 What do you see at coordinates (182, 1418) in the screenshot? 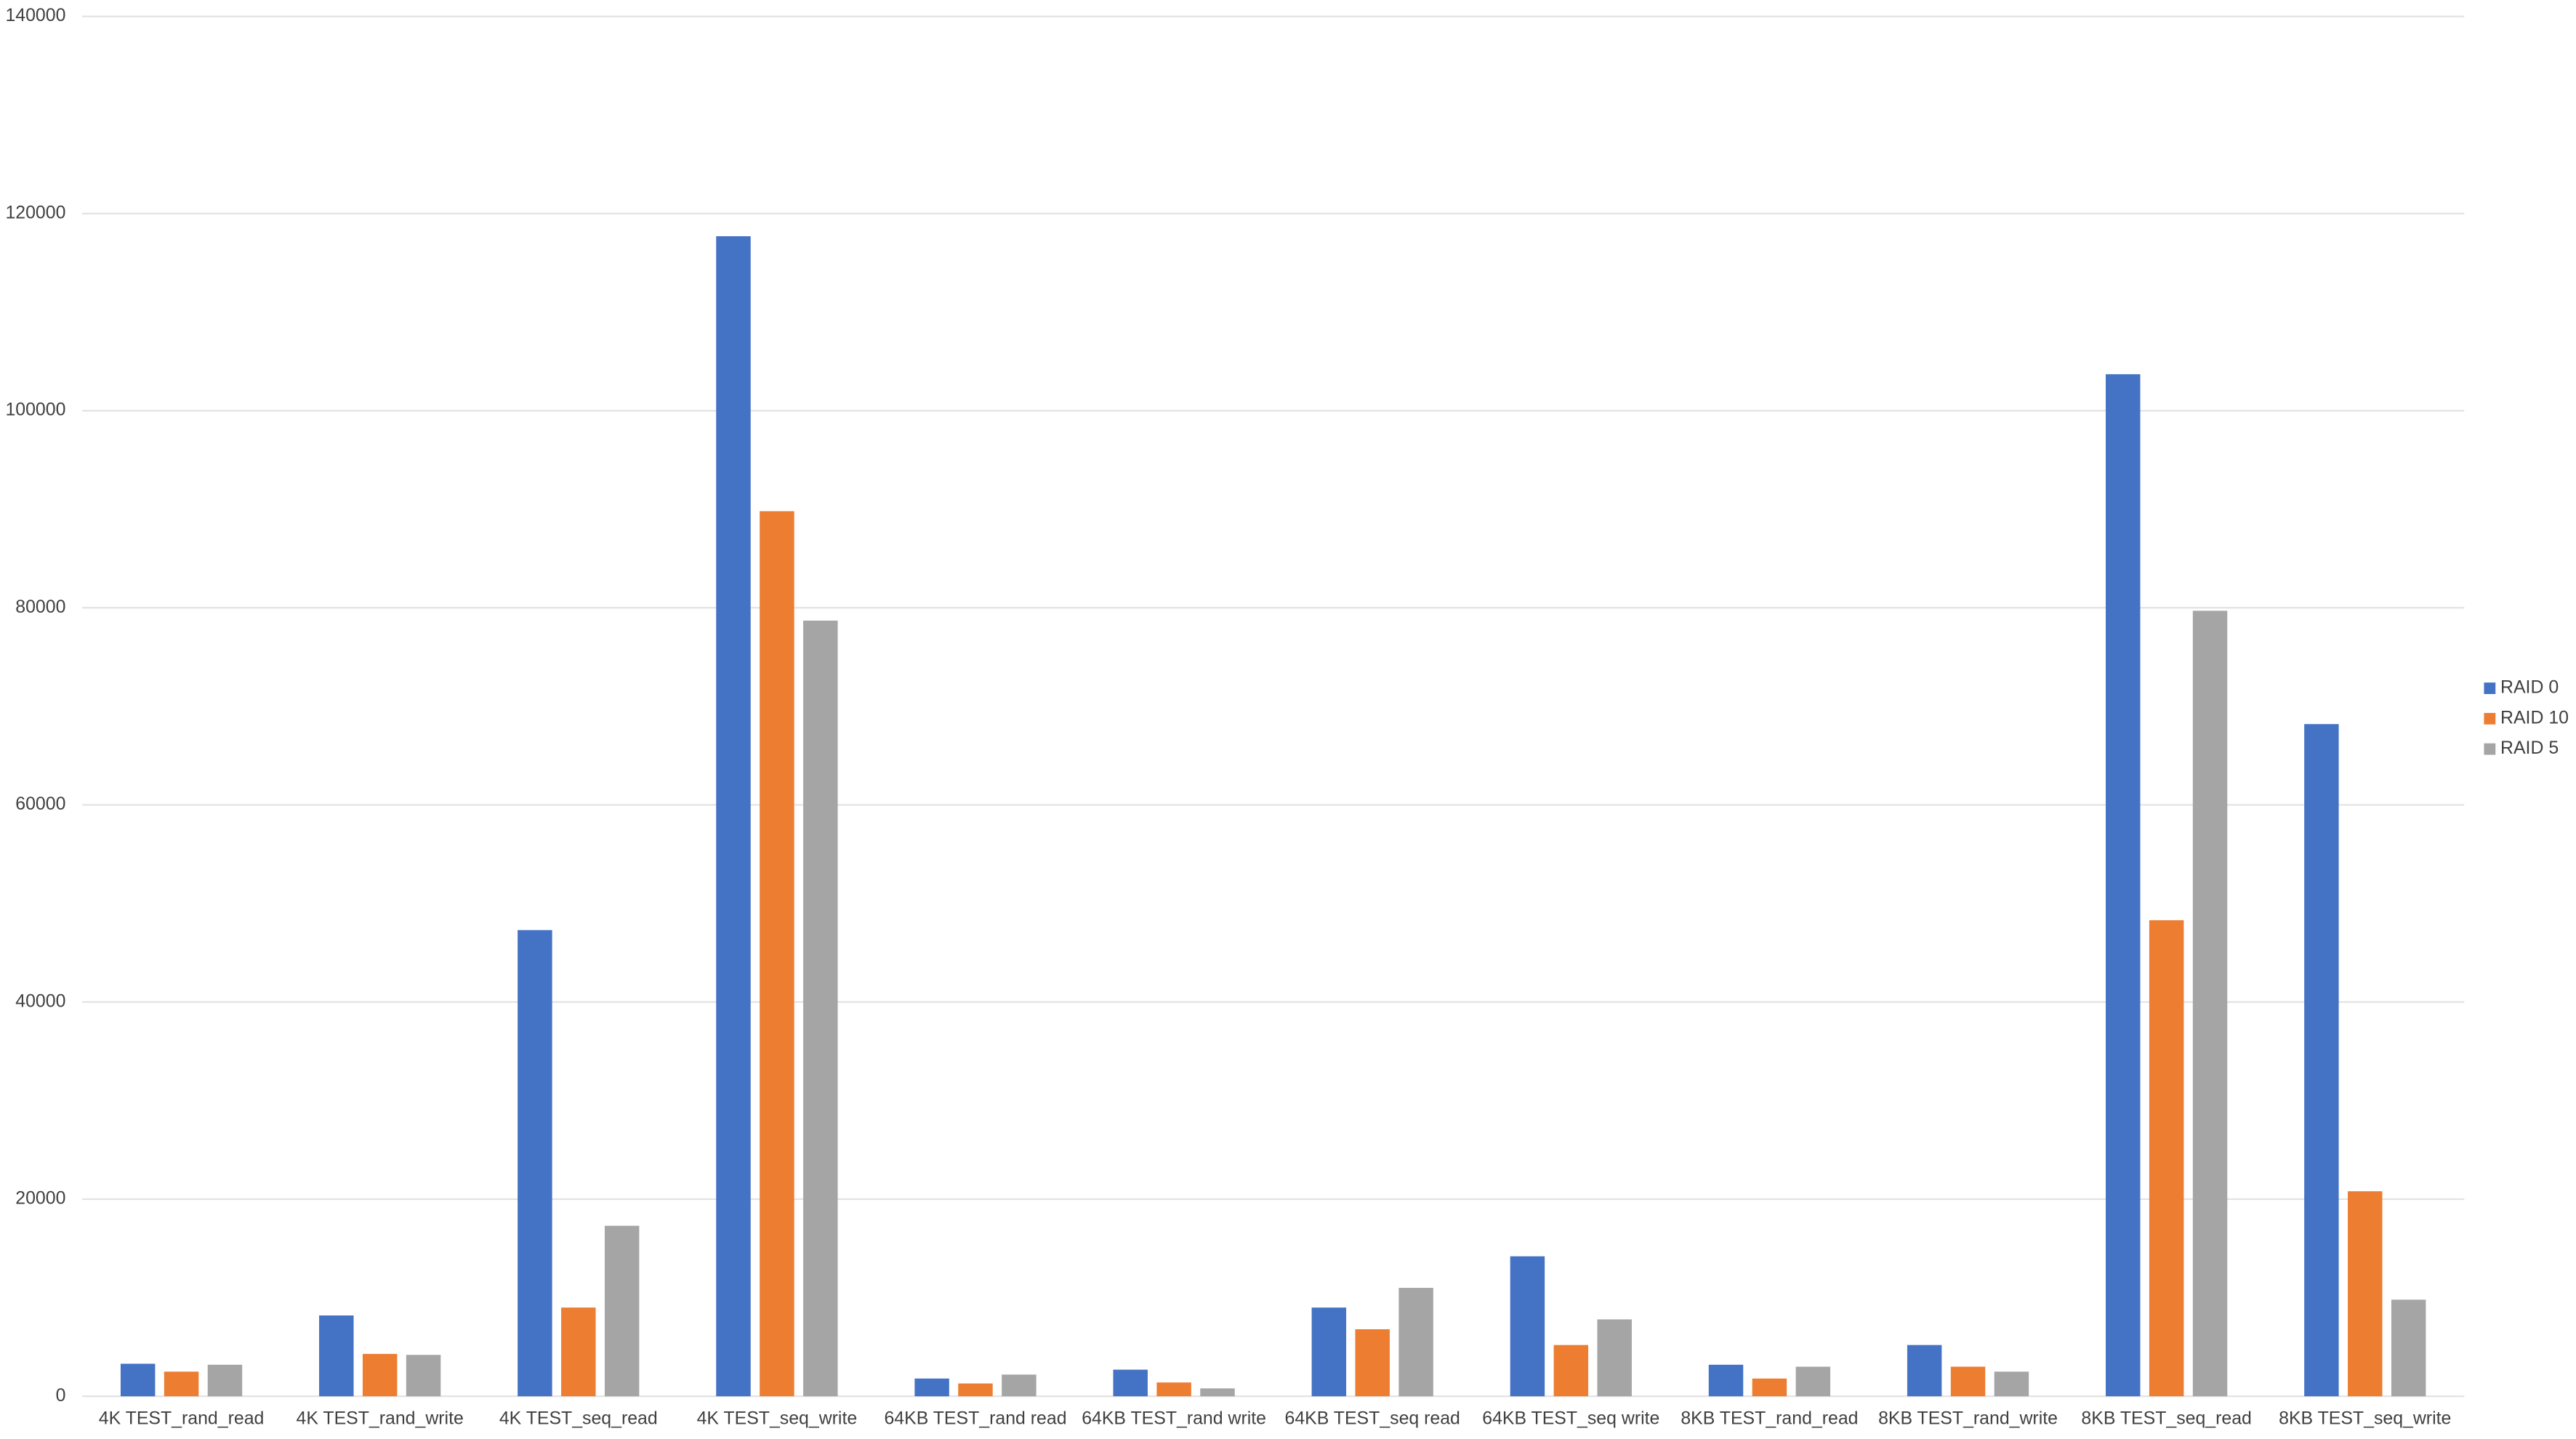
I see `x-tick-label: 4K TEST_rand_read` at bounding box center [182, 1418].